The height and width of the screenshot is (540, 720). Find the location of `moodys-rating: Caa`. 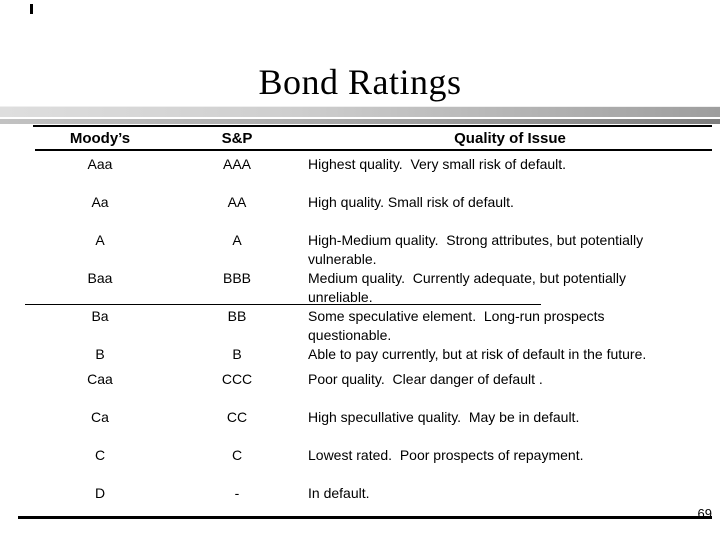

moodys-rating: Caa is located at coordinates (100, 379).